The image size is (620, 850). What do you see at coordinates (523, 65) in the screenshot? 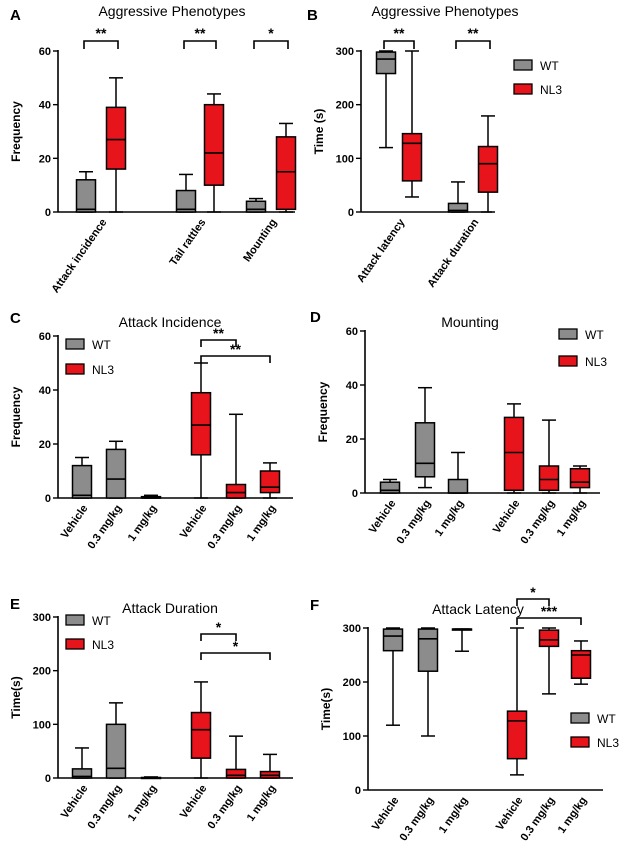
I see `legend-swatch-b-wt` at bounding box center [523, 65].